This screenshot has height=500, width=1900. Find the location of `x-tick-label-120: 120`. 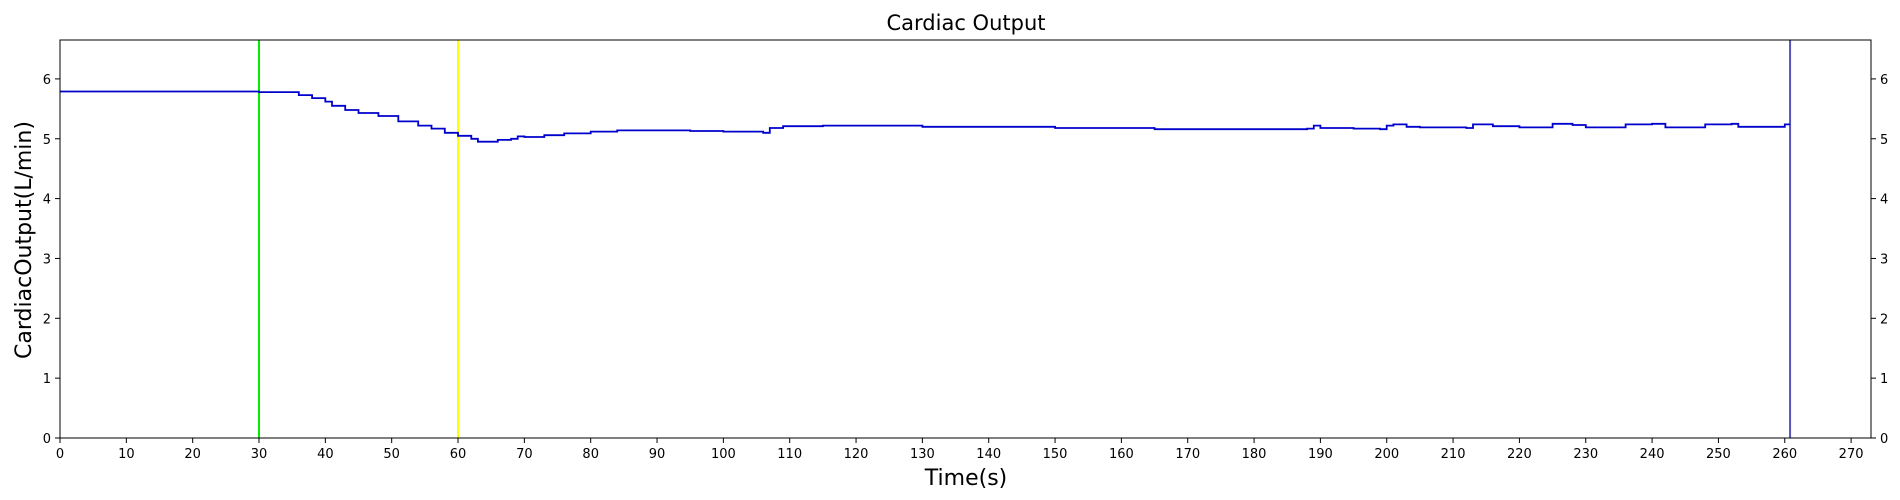

x-tick-label-120: 120 is located at coordinates (856, 454).